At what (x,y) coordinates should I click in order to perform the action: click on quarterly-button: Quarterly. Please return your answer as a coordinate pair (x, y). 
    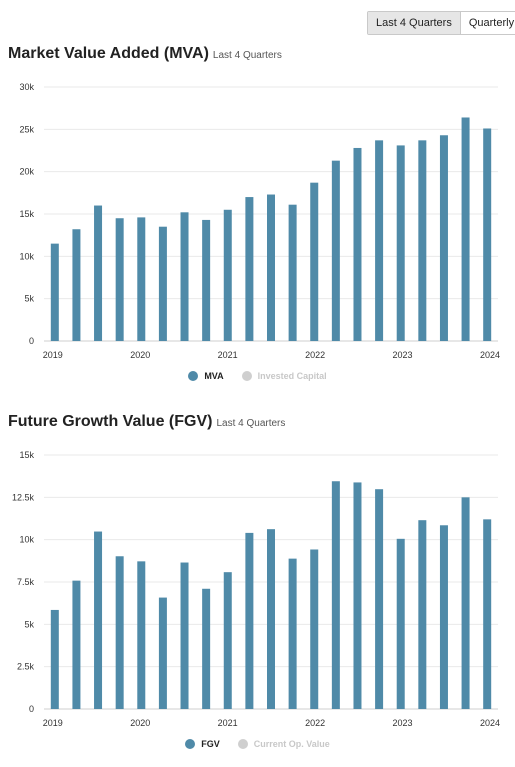
    Looking at the image, I should click on (487, 23).